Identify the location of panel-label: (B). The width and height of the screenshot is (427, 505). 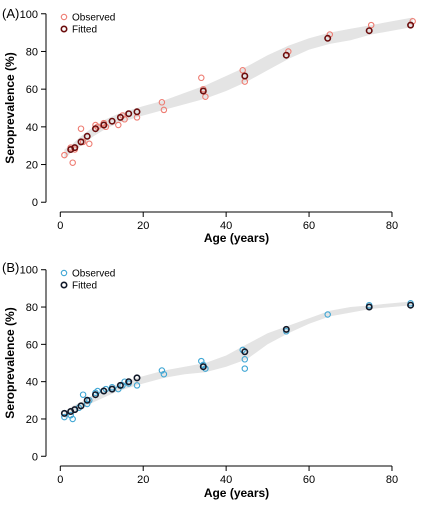
(10, 267).